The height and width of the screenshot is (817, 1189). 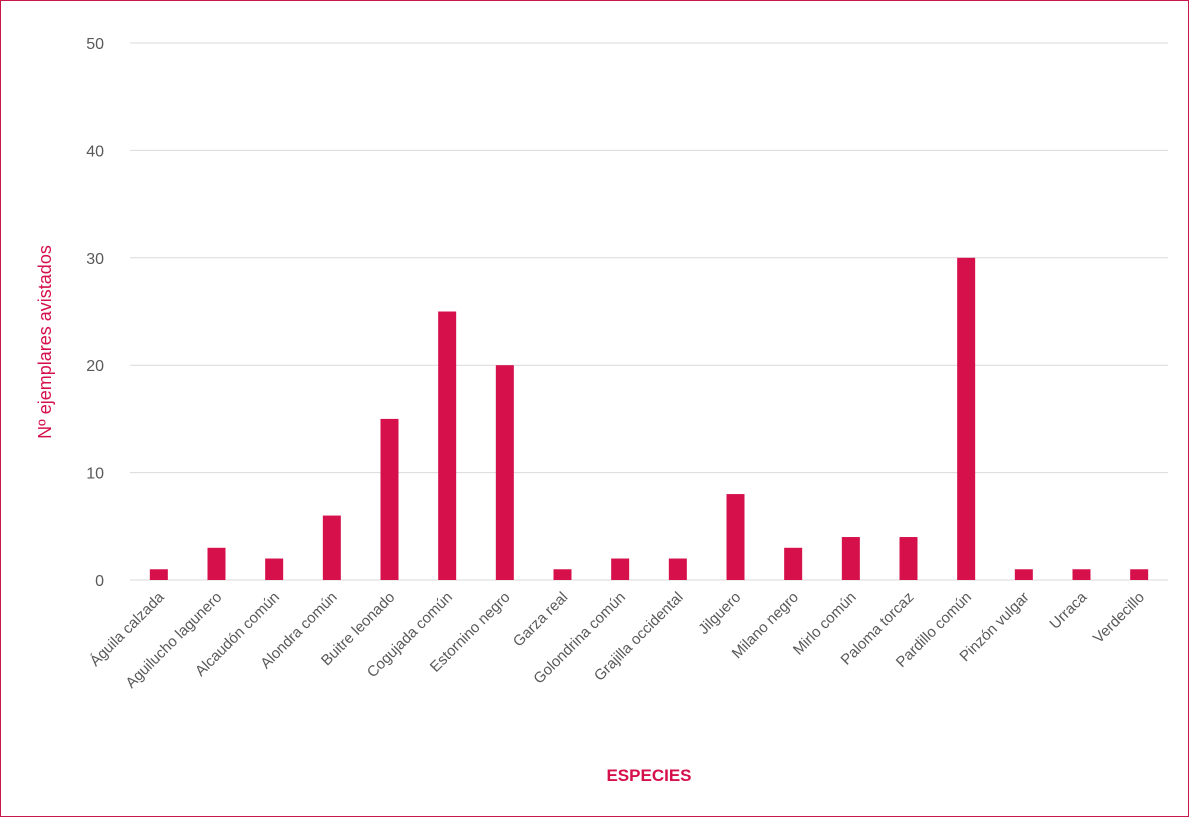 I want to click on x-tick-label: Aguilucho lagunero, so click(x=173, y=640).